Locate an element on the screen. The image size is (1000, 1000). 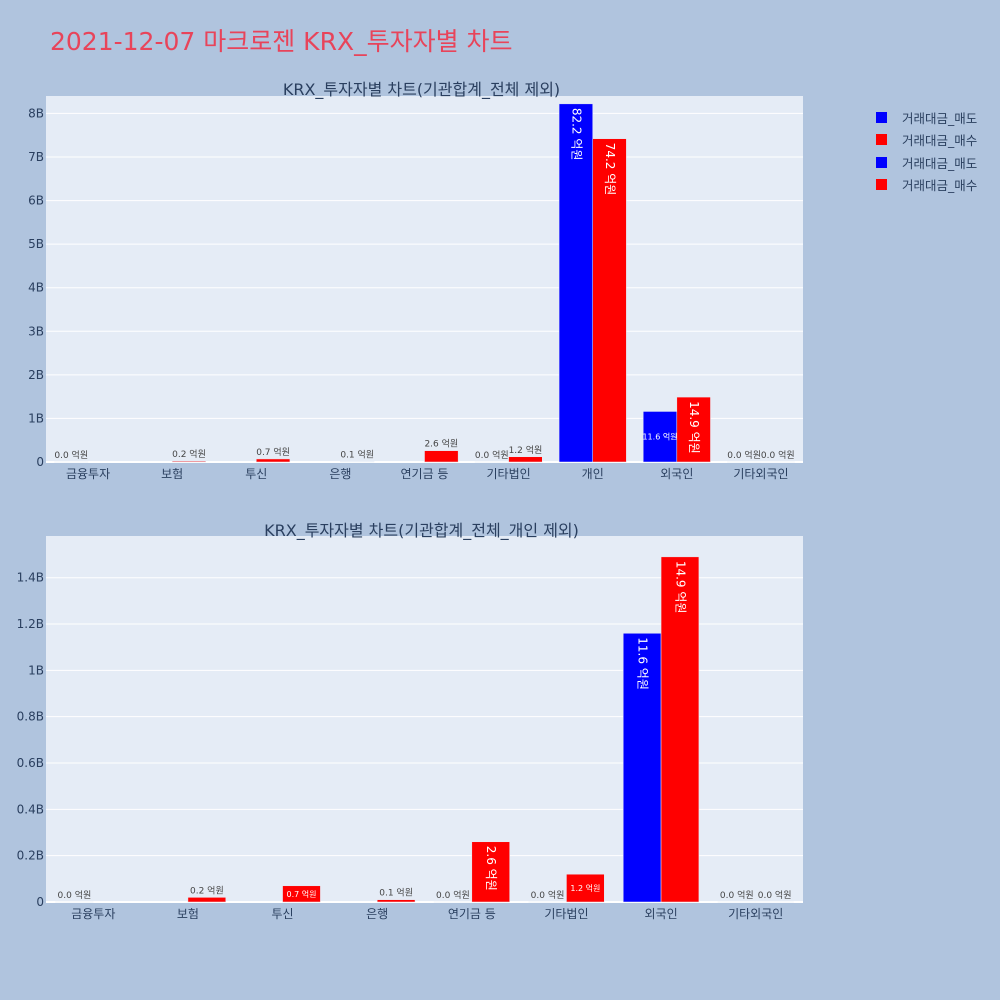
y-tick-label: 8B is located at coordinates (36, 113).